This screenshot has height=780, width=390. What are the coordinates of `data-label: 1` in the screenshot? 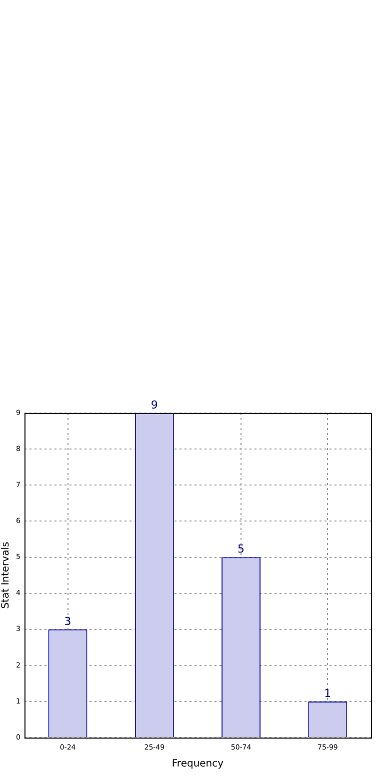 It's located at (328, 693).